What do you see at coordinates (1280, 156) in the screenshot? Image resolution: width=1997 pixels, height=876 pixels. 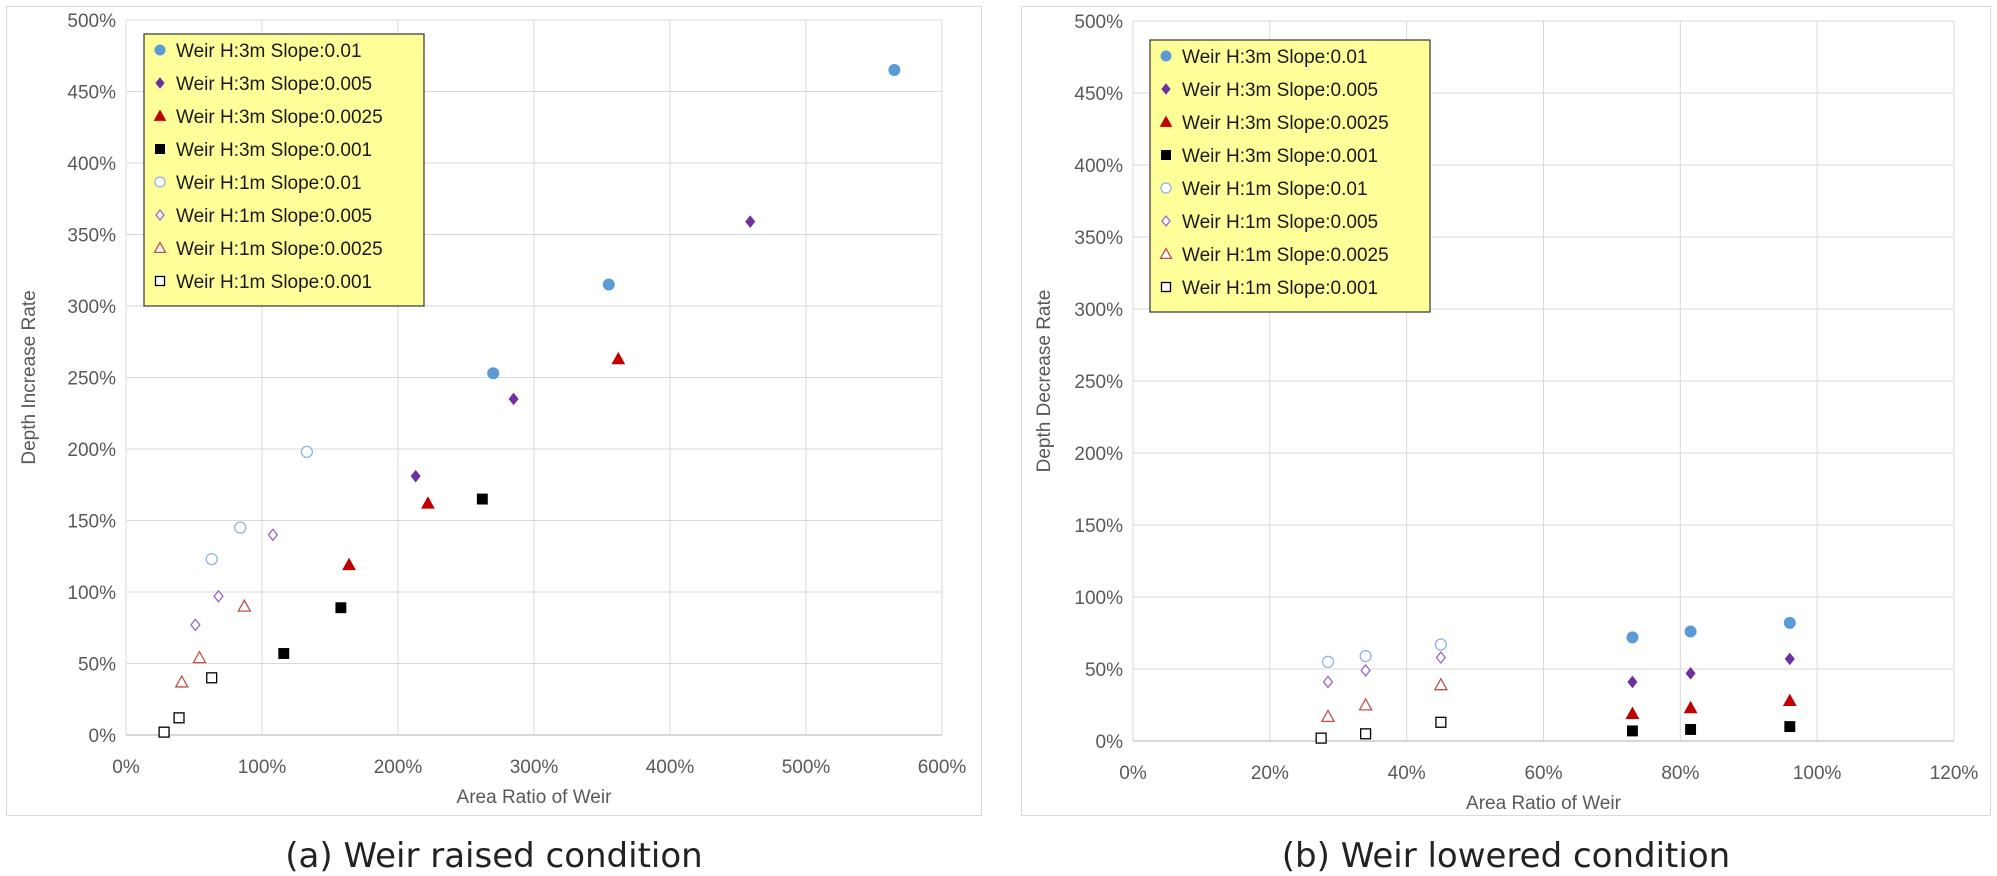 I see `legend-label: Weir H:3m Slope:0.001` at bounding box center [1280, 156].